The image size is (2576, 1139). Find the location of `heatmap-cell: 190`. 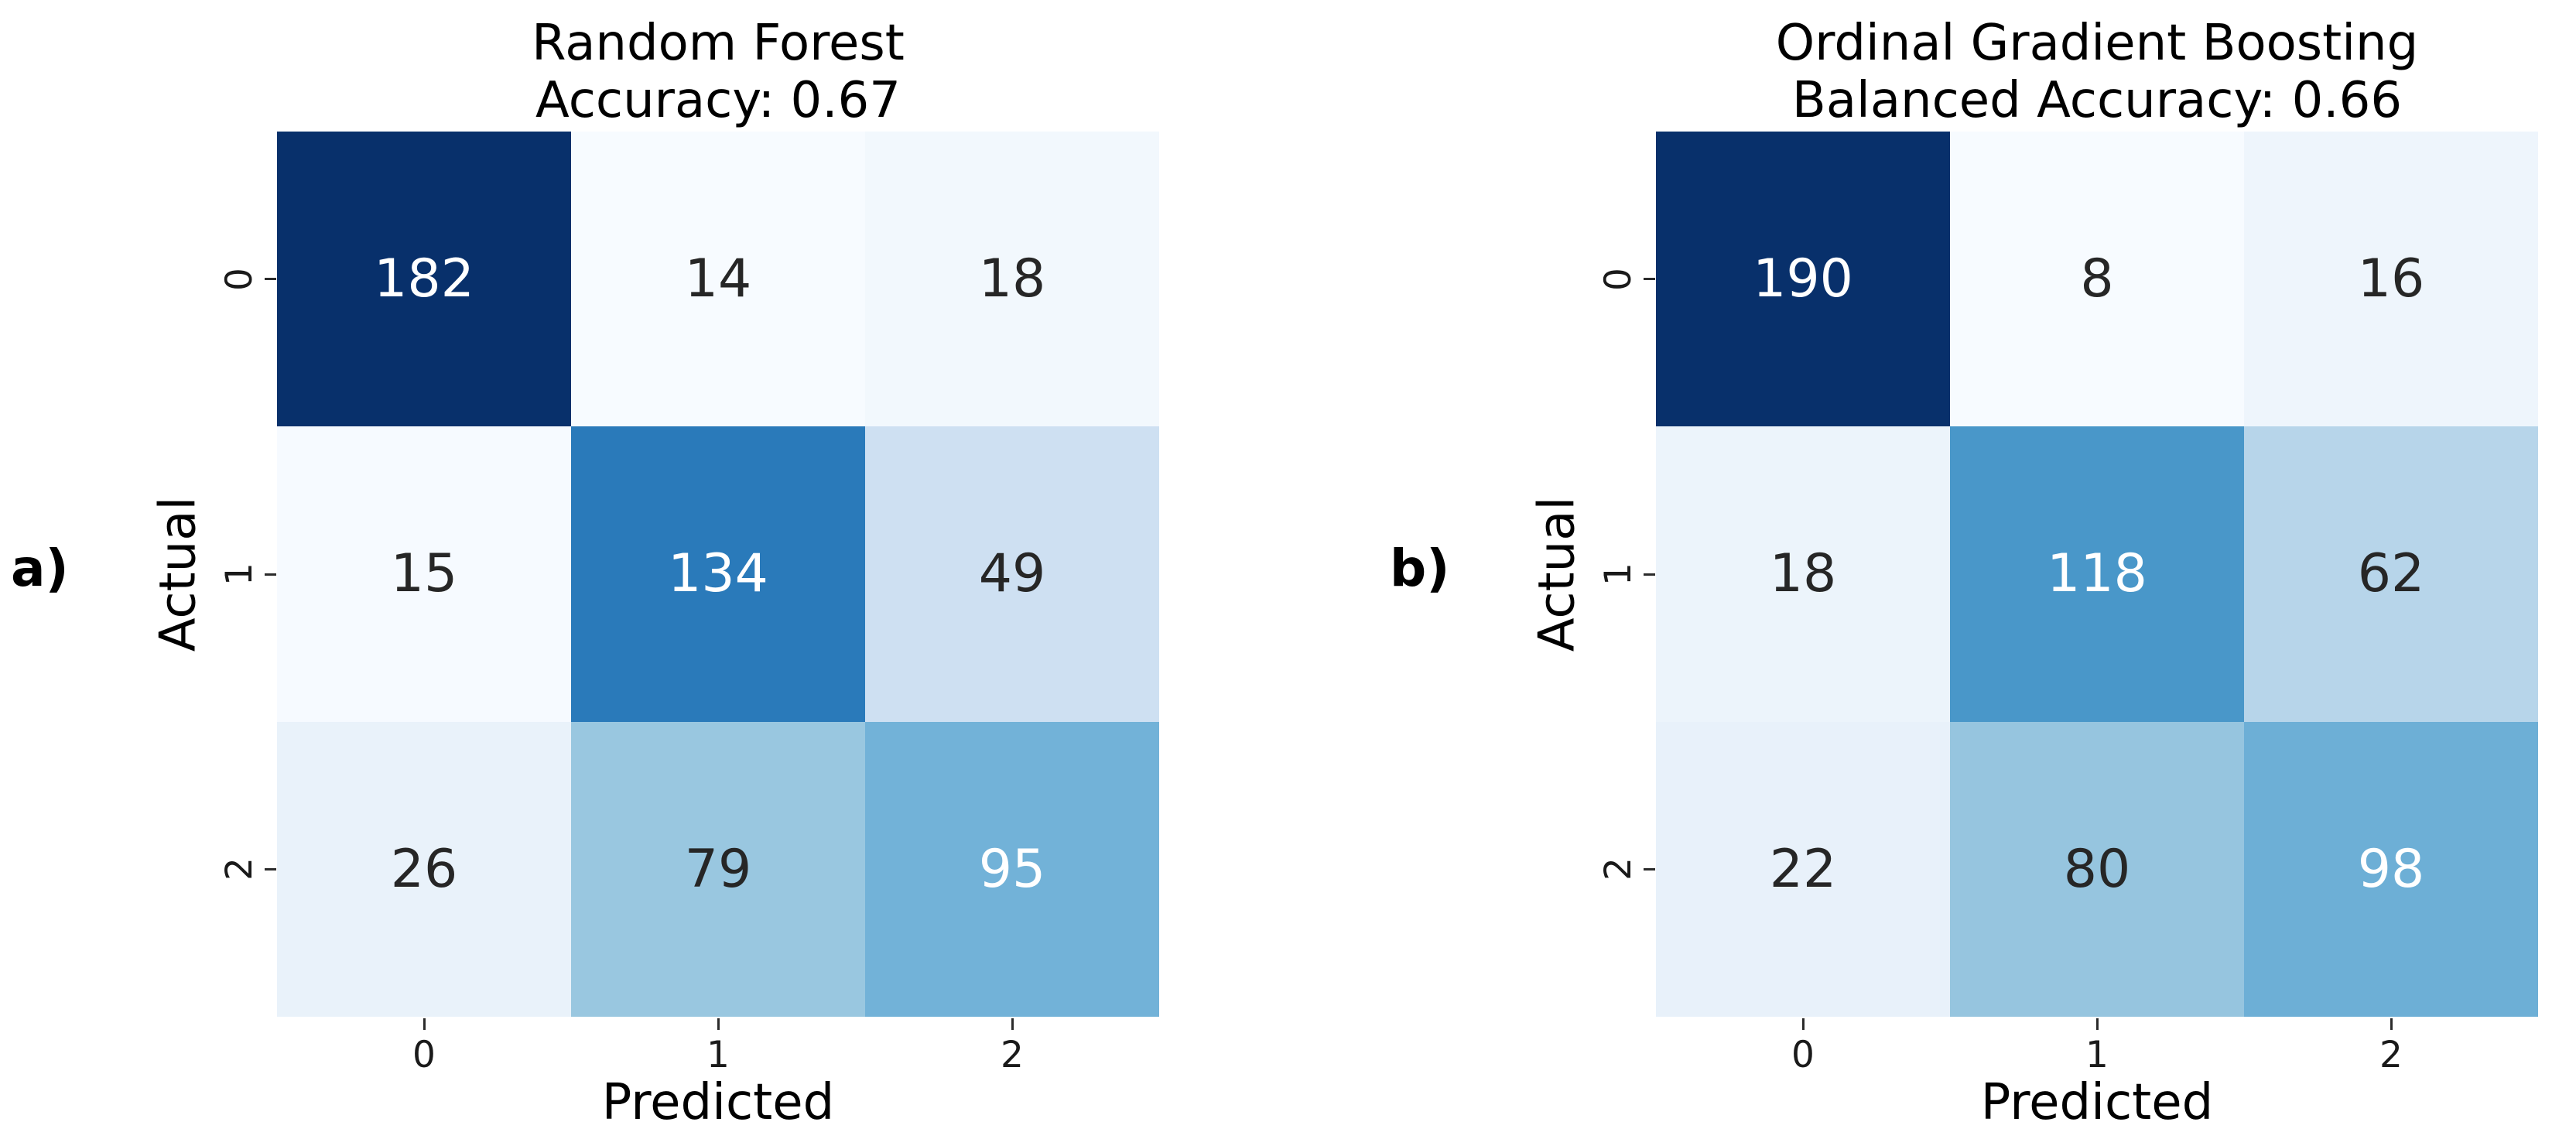

heatmap-cell: 190 is located at coordinates (1803, 279).